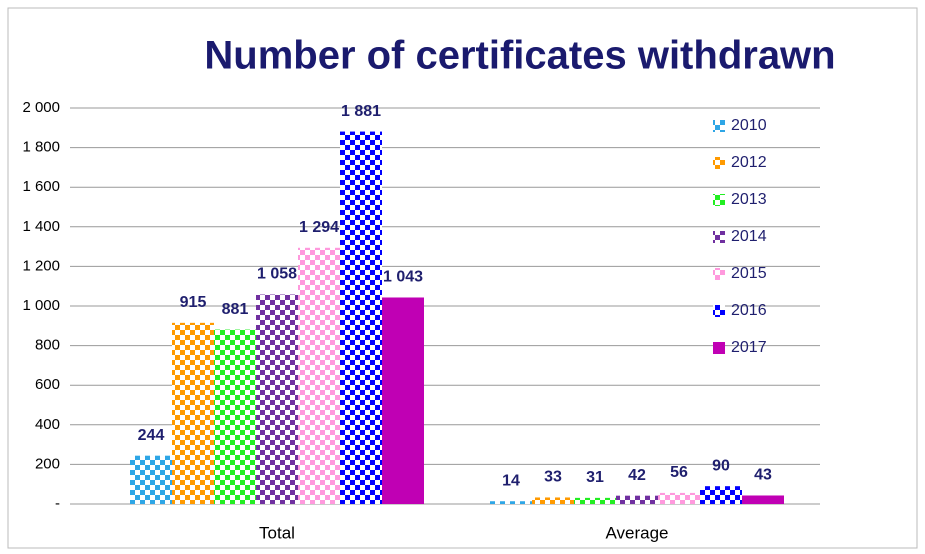  Describe the element at coordinates (511, 480) in the screenshot. I see `data-label: 14` at that location.